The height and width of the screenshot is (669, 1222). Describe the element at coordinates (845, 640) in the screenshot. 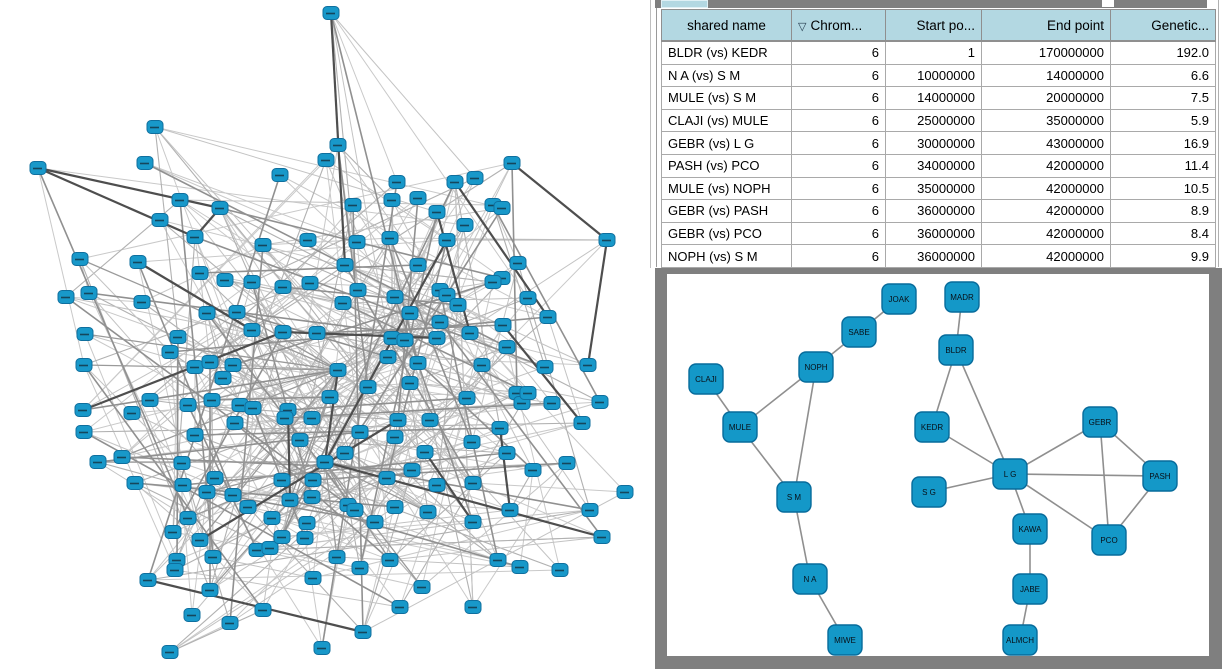

I see `network-node-miwe: MIWE` at that location.